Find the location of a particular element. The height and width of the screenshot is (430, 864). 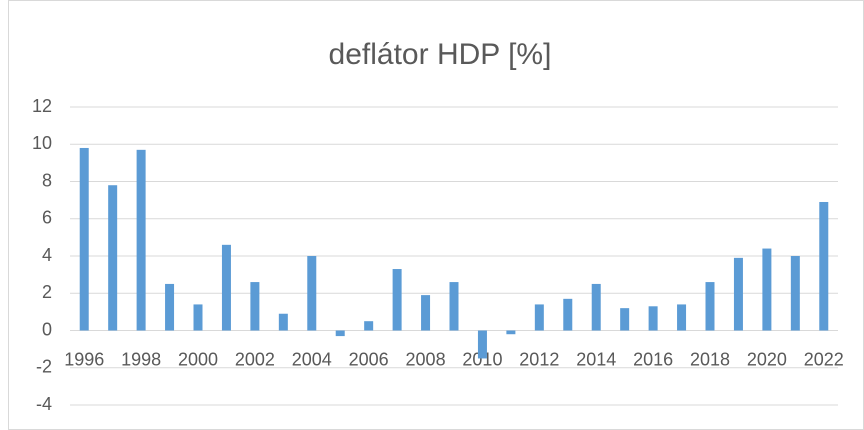

y-tick-label: 2 is located at coordinates (47, 292).